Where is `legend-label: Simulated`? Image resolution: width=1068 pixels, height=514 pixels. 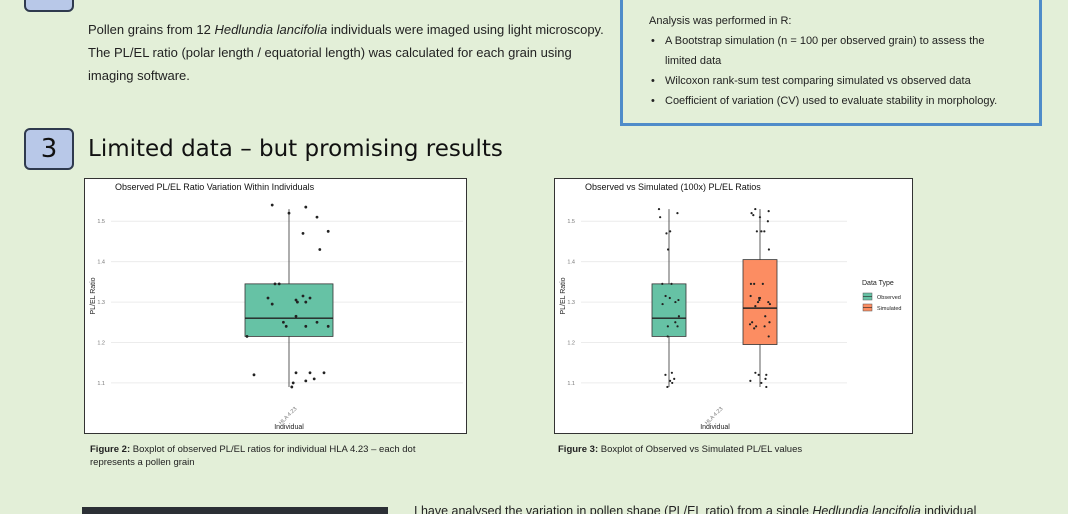
legend-label: Simulated is located at coordinates (889, 309).